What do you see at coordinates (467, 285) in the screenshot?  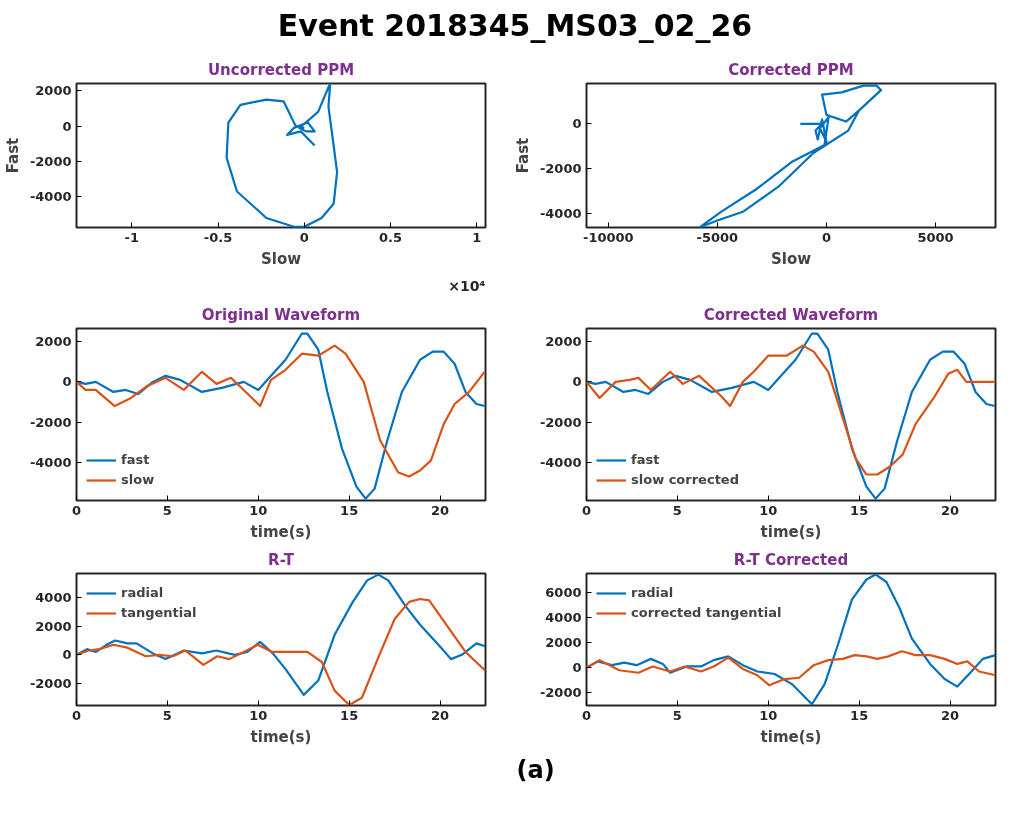 I see `text: ×10⁴` at bounding box center [467, 285].